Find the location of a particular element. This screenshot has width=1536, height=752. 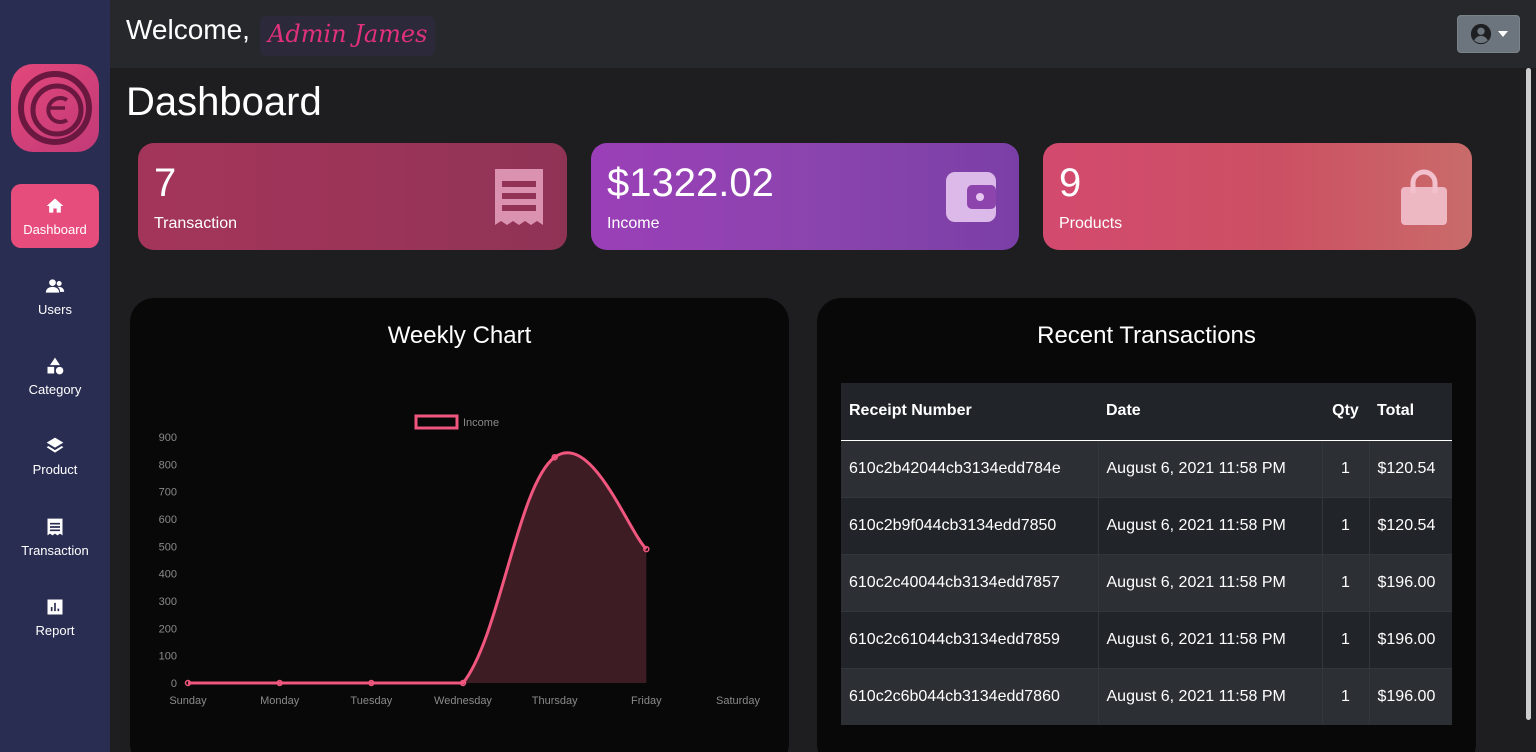

weekly-chart-title: Weekly Chart is located at coordinates (459, 335).